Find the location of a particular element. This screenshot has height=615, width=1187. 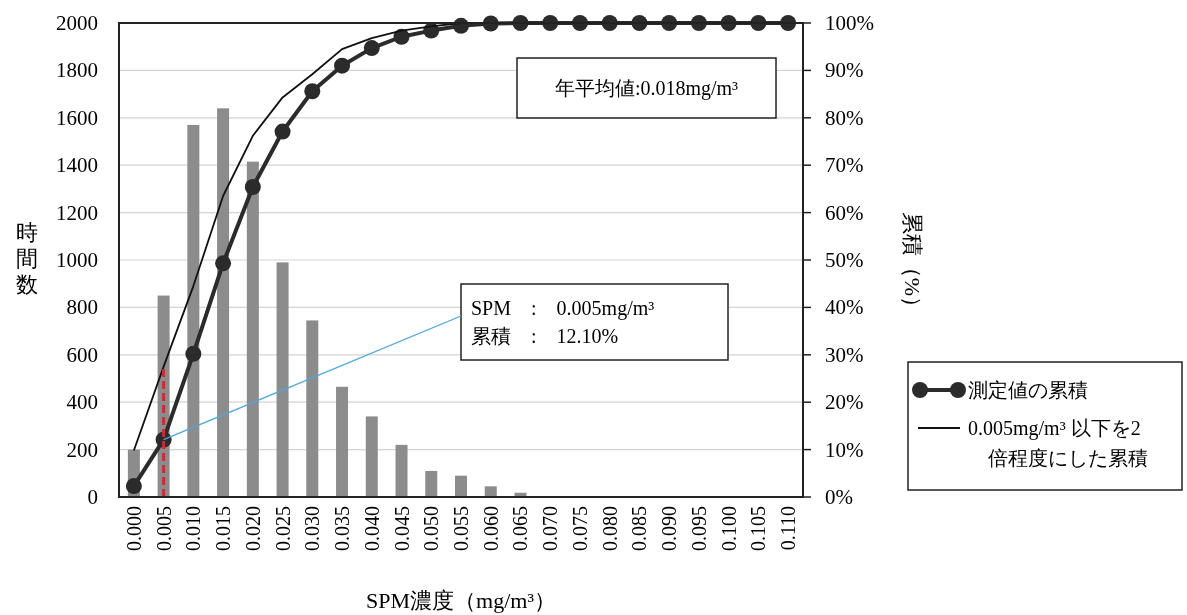

y2-tick-label: 10% is located at coordinates (844, 449).